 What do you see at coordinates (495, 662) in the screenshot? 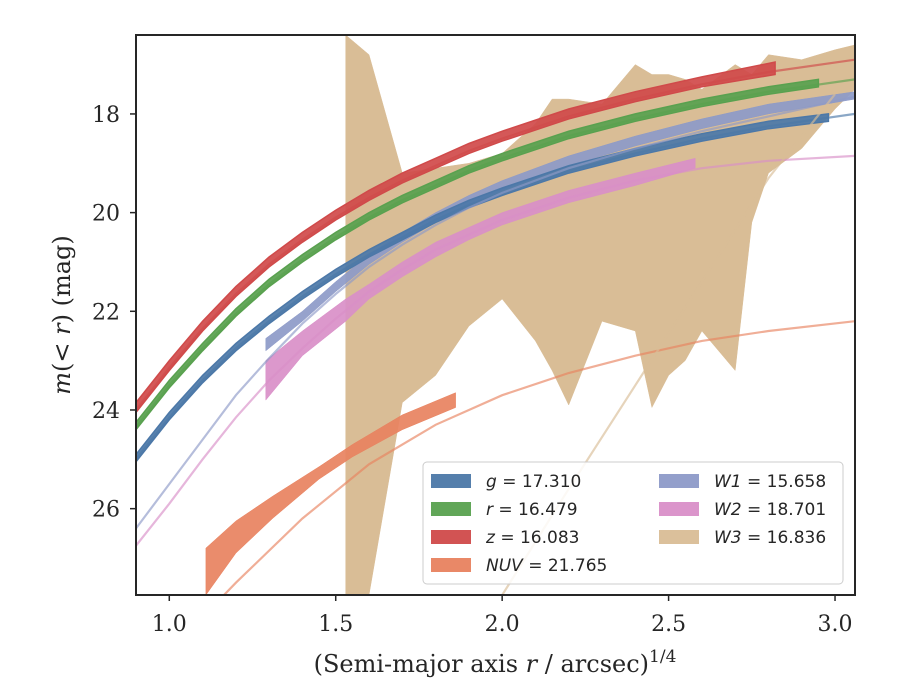
I see `x-axis-title: (Semi-major axis r / arcsec)1/4` at bounding box center [495, 662].